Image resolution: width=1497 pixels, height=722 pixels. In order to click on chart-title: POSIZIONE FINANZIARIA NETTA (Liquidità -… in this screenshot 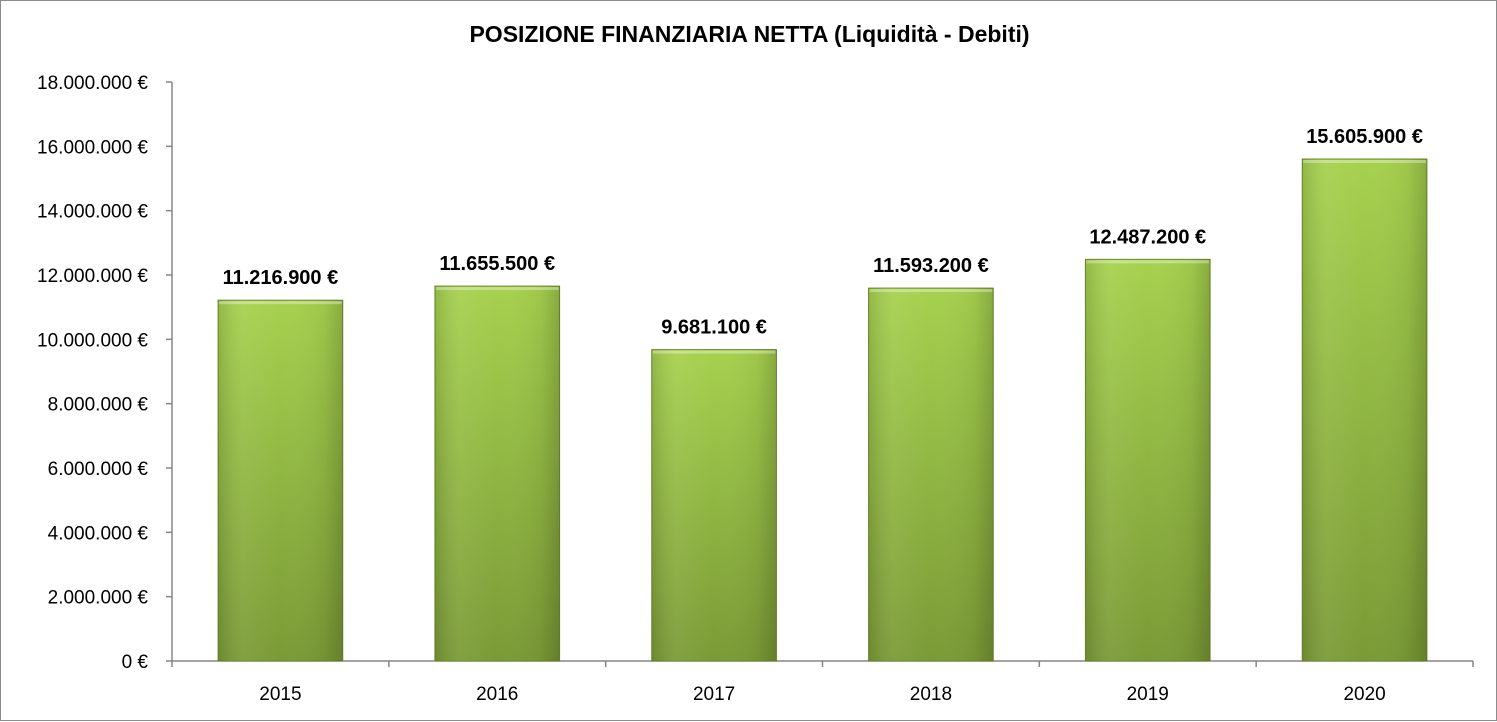, I will do `click(749, 34)`.